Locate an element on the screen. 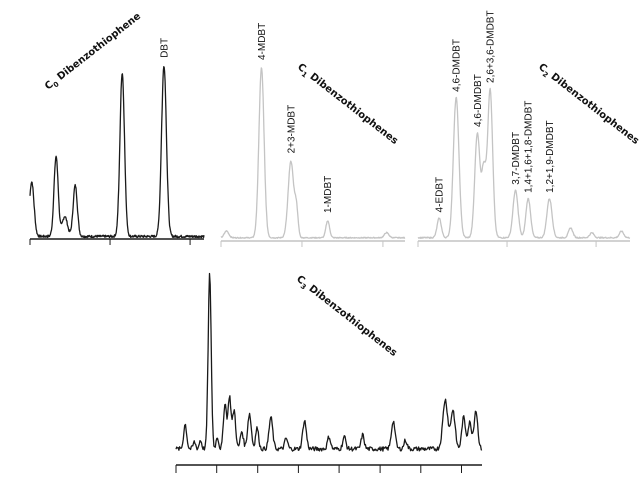  chart-c0: C0 Dibenzothiophene DBT is located at coordinates (117, 128).